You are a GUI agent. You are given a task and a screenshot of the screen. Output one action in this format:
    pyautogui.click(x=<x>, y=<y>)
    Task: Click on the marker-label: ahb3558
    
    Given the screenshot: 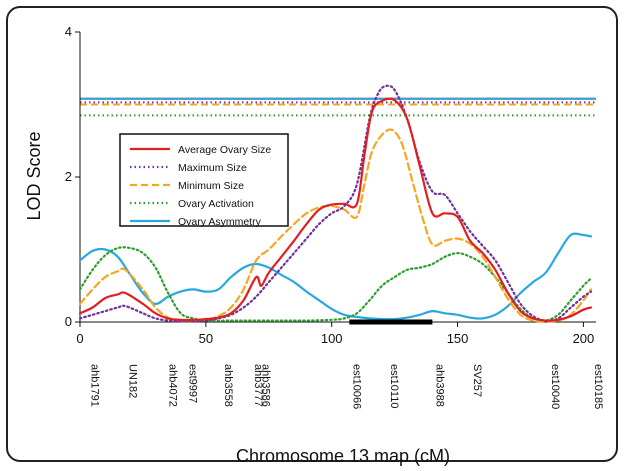 What is the action you would take?
    pyautogui.click(x=228, y=385)
    